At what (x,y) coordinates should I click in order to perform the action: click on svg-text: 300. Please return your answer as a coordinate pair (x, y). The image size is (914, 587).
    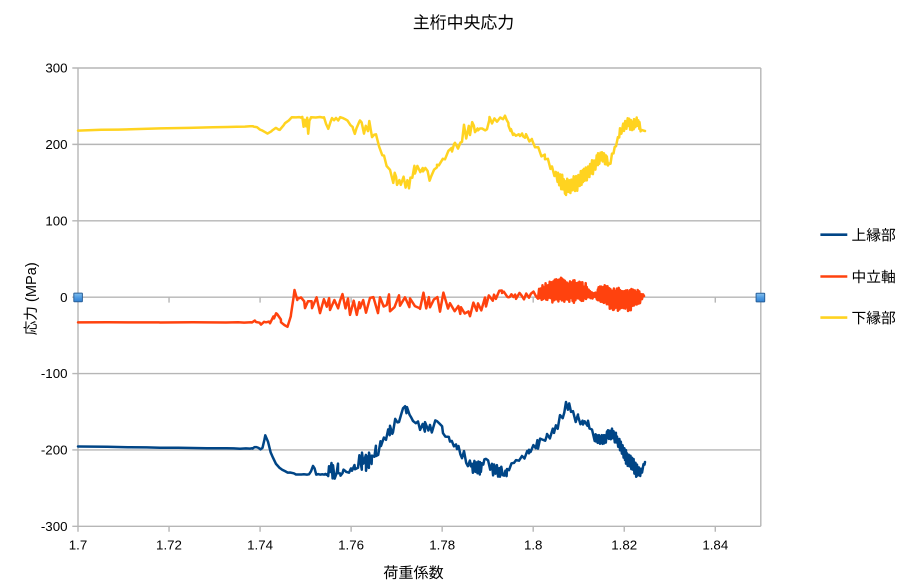
    Looking at the image, I should click on (56, 68).